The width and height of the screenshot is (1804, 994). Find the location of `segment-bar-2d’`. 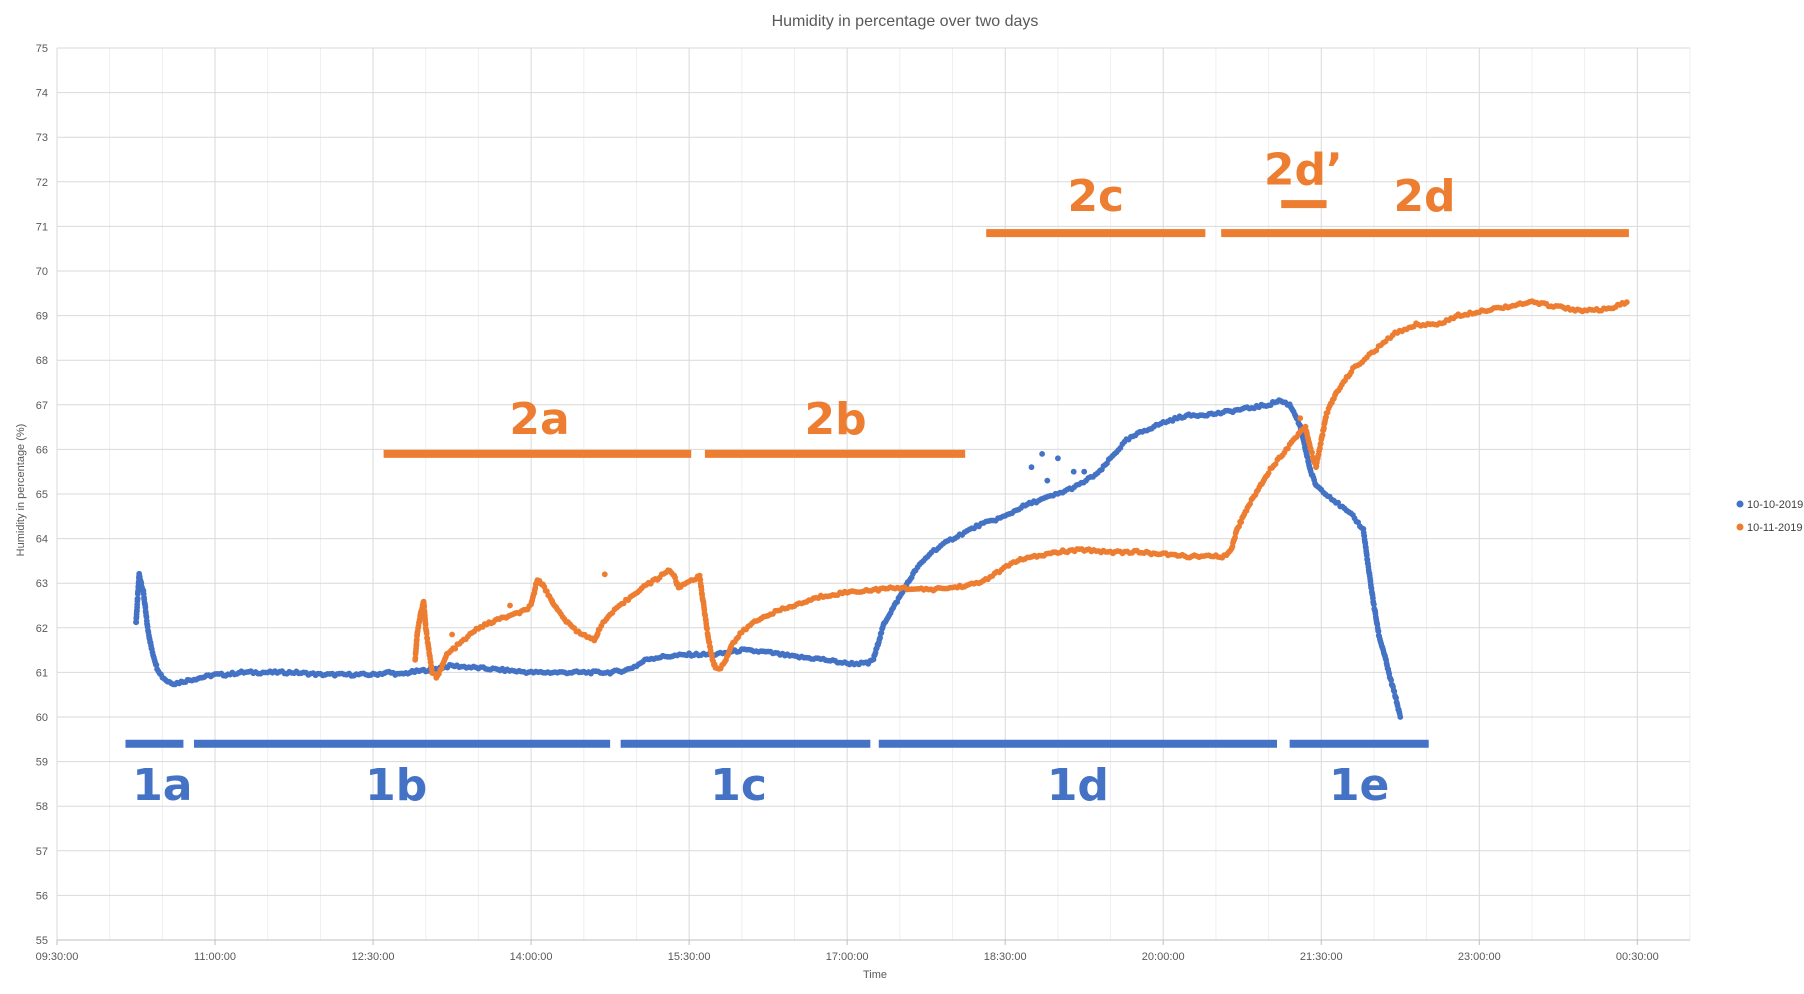

segment-bar-2d’ is located at coordinates (1304, 204).